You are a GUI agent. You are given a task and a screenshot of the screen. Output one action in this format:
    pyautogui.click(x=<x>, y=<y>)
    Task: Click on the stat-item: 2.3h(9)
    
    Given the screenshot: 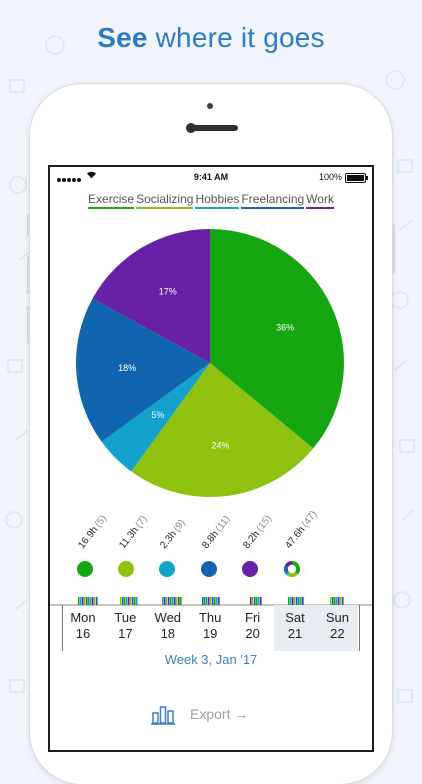 What is the action you would take?
    pyautogui.click(x=178, y=539)
    